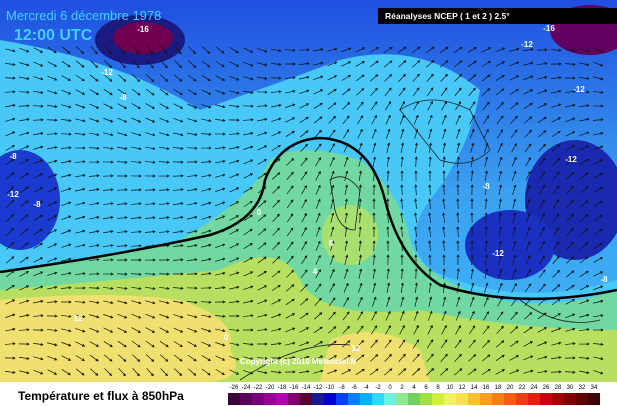  Describe the element at coordinates (582, 388) in the screenshot. I see `colorbar-label: 32` at that location.